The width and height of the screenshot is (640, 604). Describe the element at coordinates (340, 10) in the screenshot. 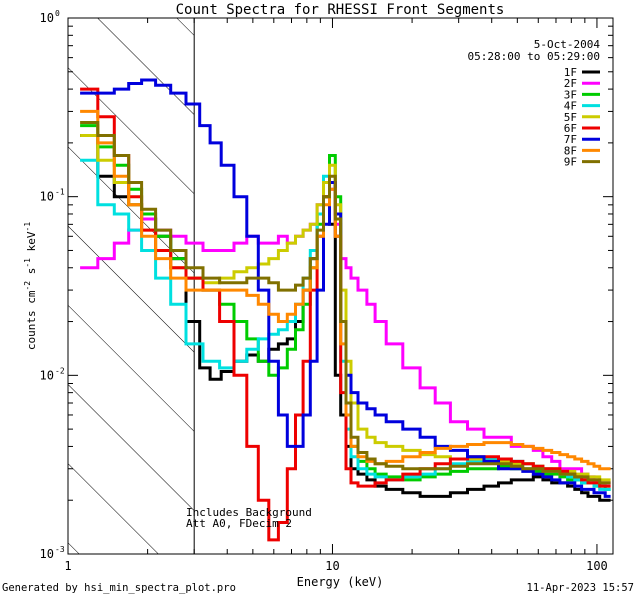

I see `chart-title: Count Spectra for RHESSI Front Segments` at that location.